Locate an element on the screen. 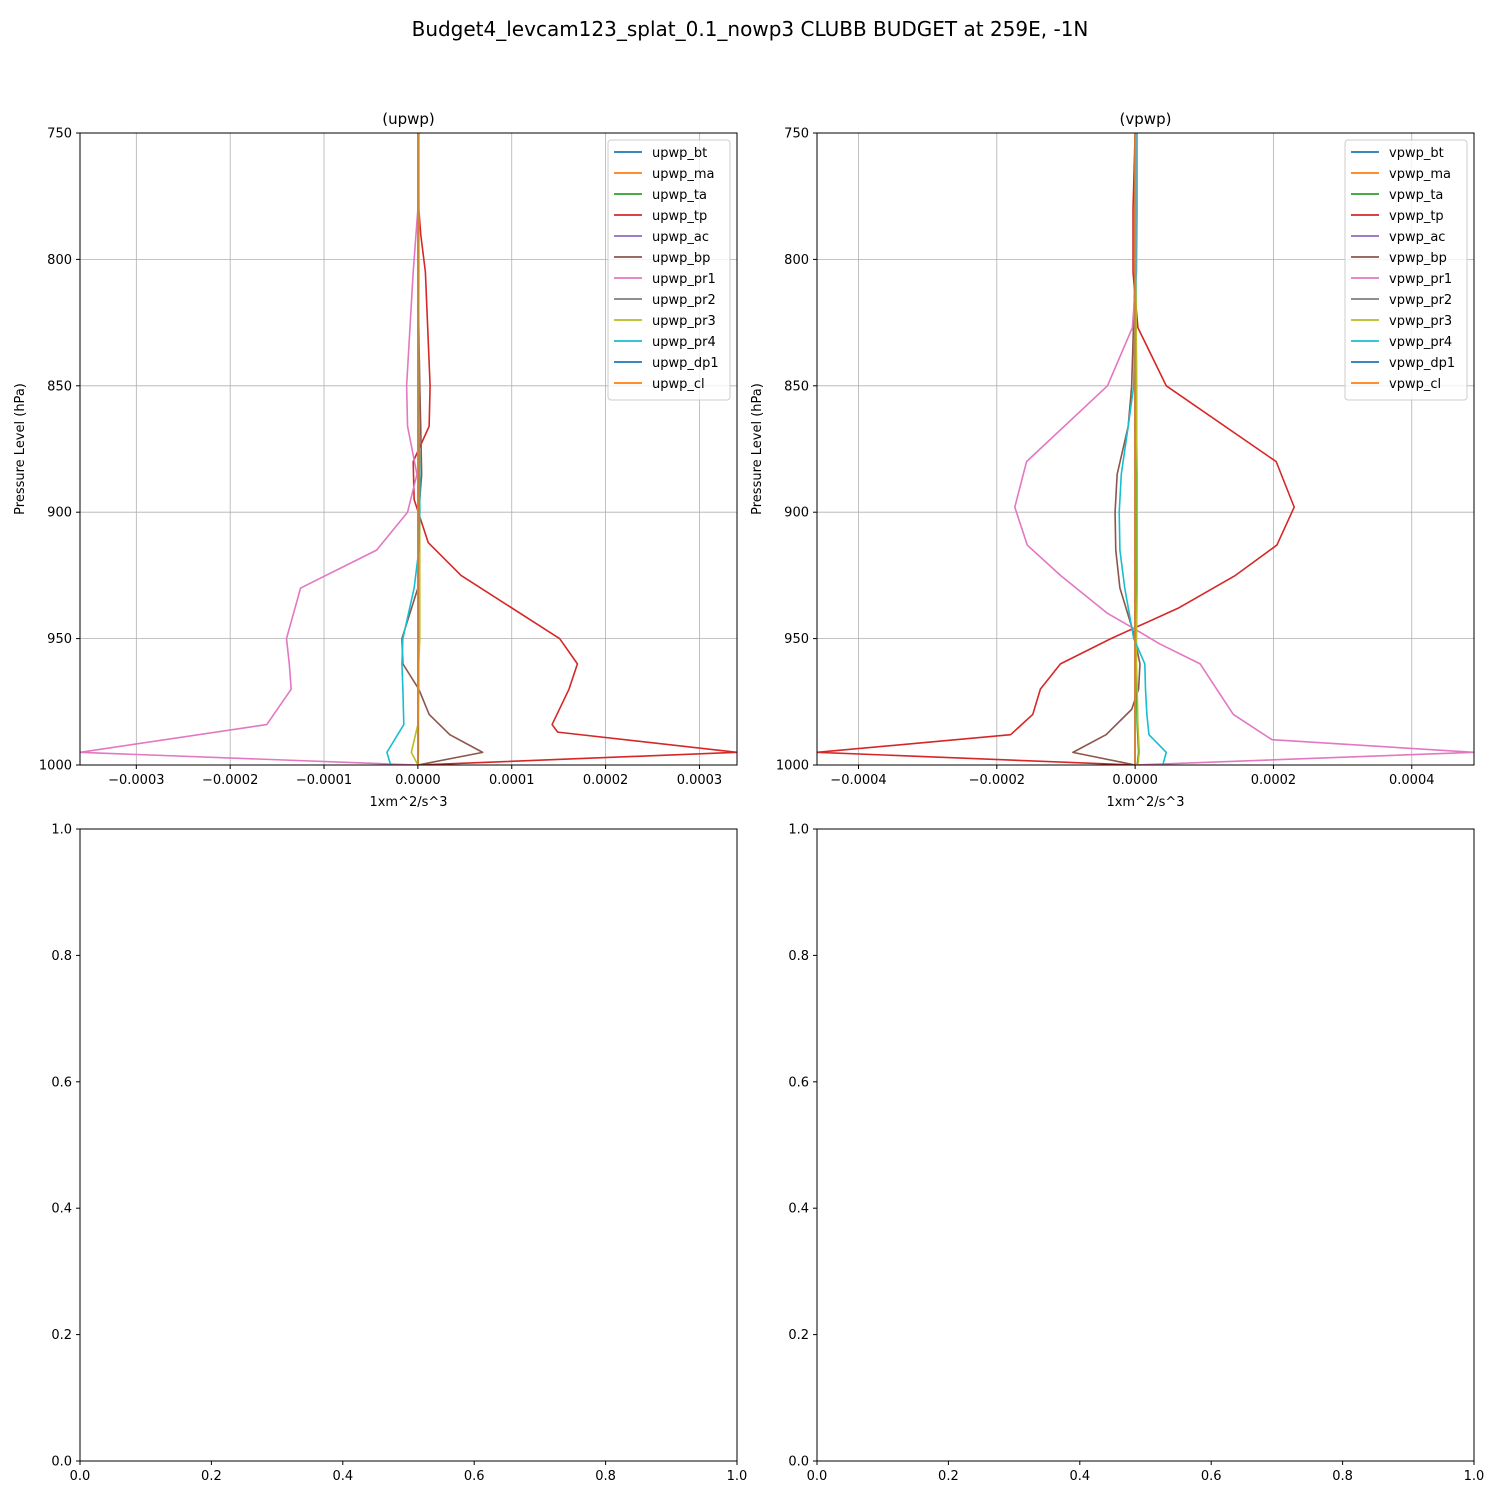 Image resolution: width=1500 pixels, height=1504 pixels. legend-entry-upwp_pr4: upwp_pr4 is located at coordinates (684, 342).